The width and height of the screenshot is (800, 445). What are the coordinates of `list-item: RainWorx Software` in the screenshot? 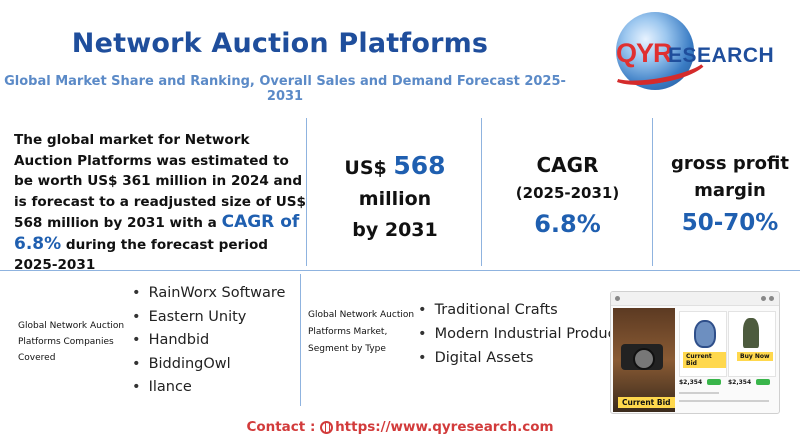 It's located at (209, 294).